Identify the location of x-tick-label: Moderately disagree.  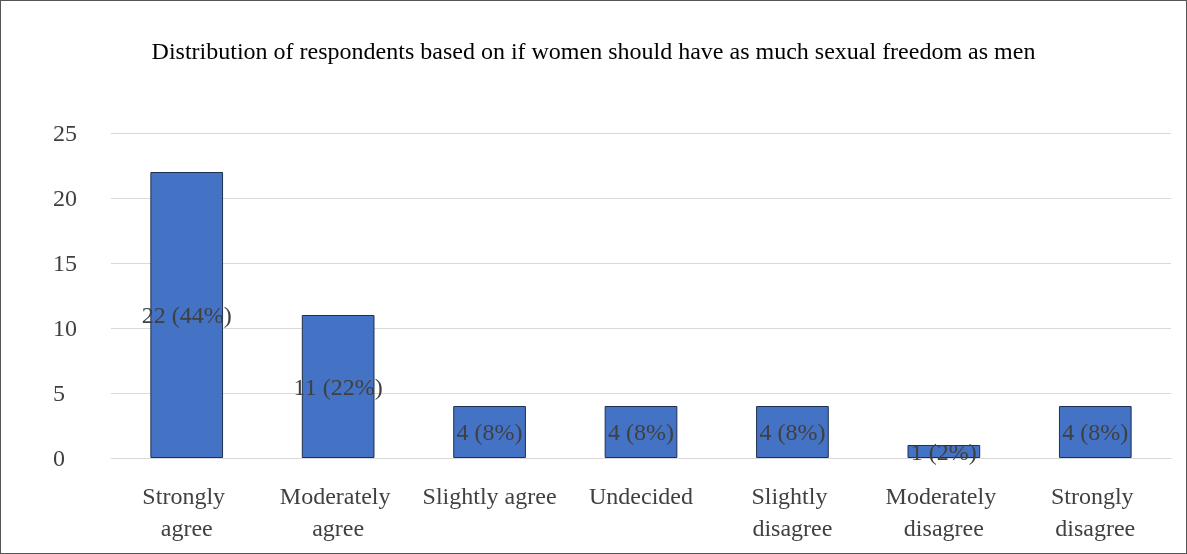
(944, 512).